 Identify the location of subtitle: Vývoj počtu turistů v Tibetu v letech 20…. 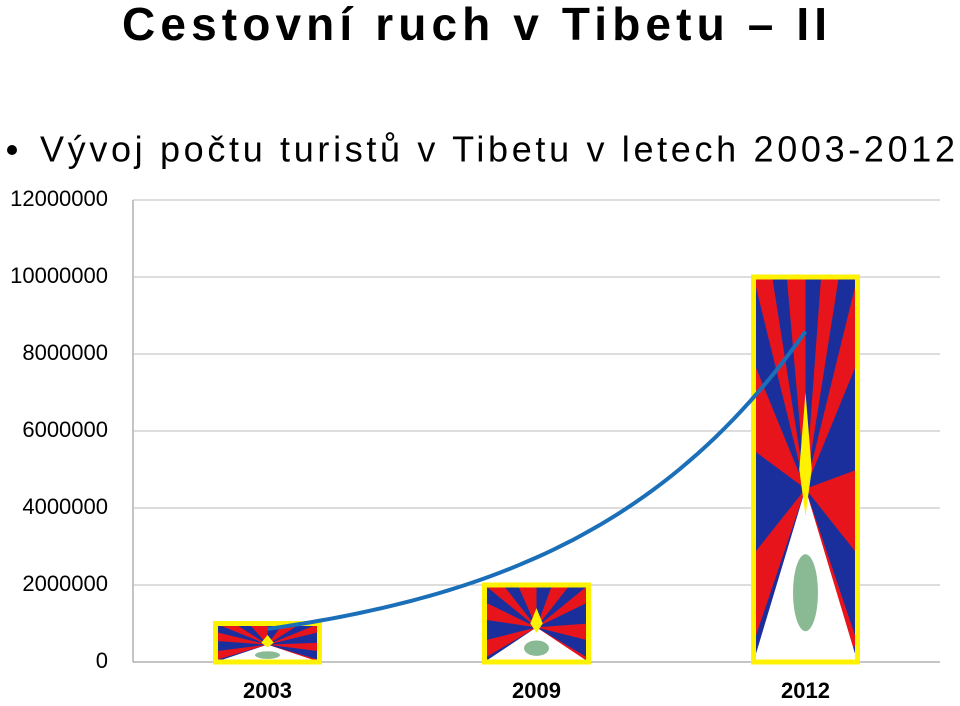
(497, 149).